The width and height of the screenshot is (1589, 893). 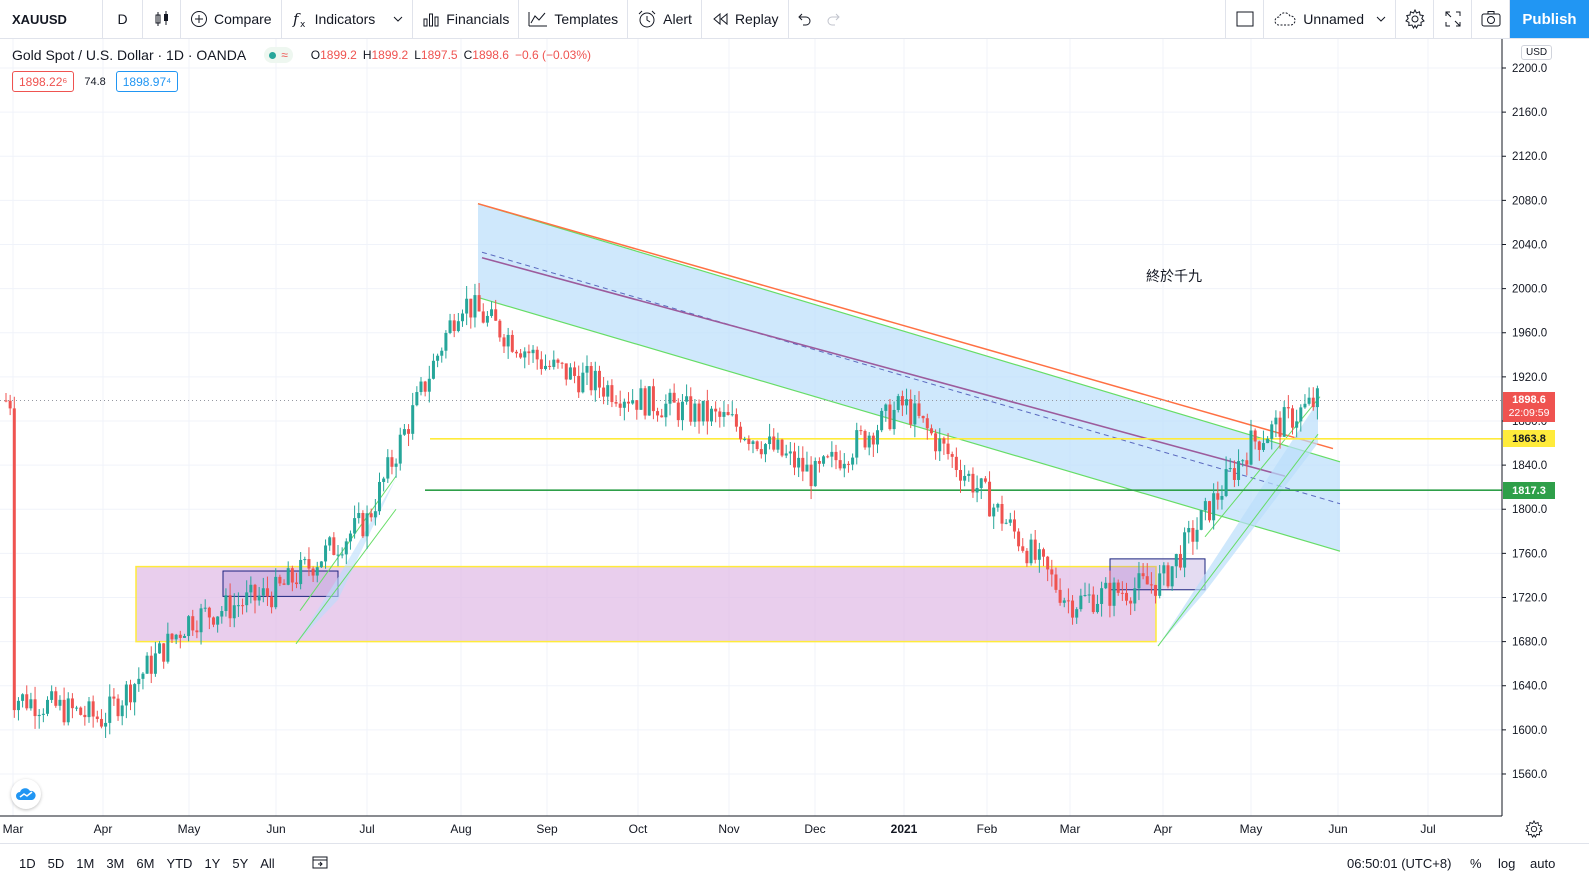 I want to click on financials-button: Financials, so click(x=466, y=19).